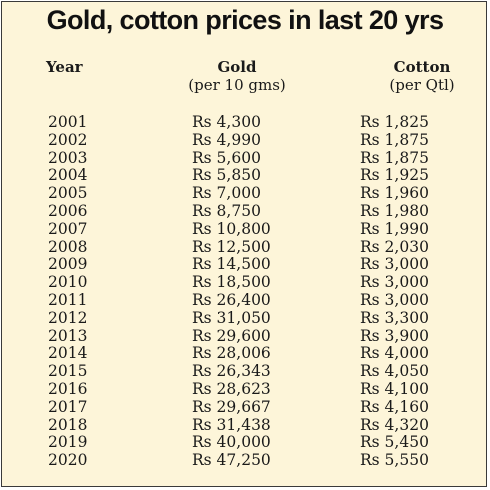  What do you see at coordinates (68, 282) in the screenshot?
I see `cell-year: 2010` at bounding box center [68, 282].